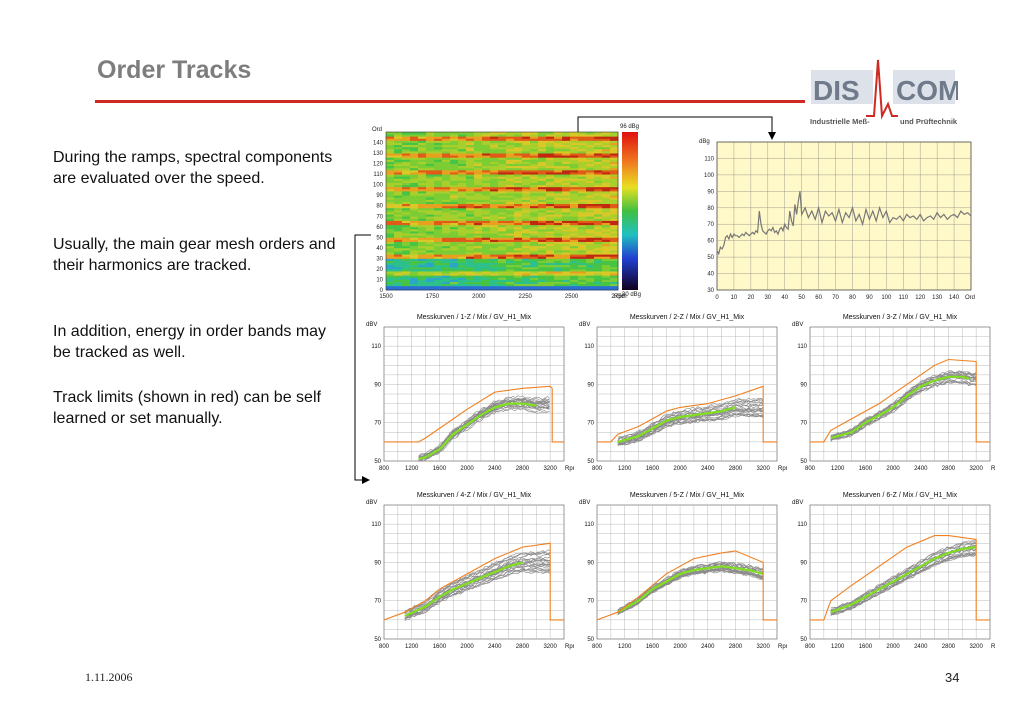  Describe the element at coordinates (920, 298) in the screenshot. I see `spectrum-xtick-label: 120` at that location.